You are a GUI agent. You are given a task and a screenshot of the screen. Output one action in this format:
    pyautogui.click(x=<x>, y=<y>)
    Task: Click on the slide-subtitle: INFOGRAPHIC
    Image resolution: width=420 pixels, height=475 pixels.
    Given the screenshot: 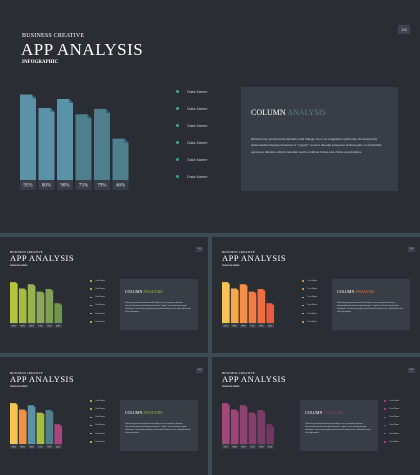 What is the action you would take?
    pyautogui.click(x=231, y=265)
    